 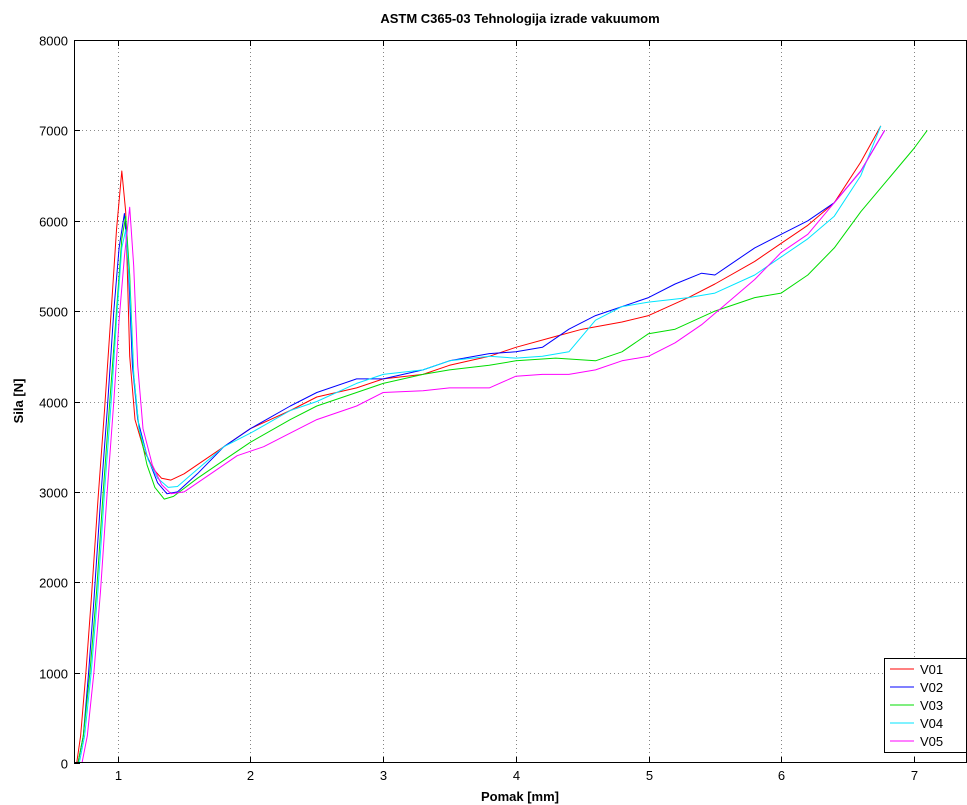 I want to click on y-tick-label: 1000, so click(x=53, y=674).